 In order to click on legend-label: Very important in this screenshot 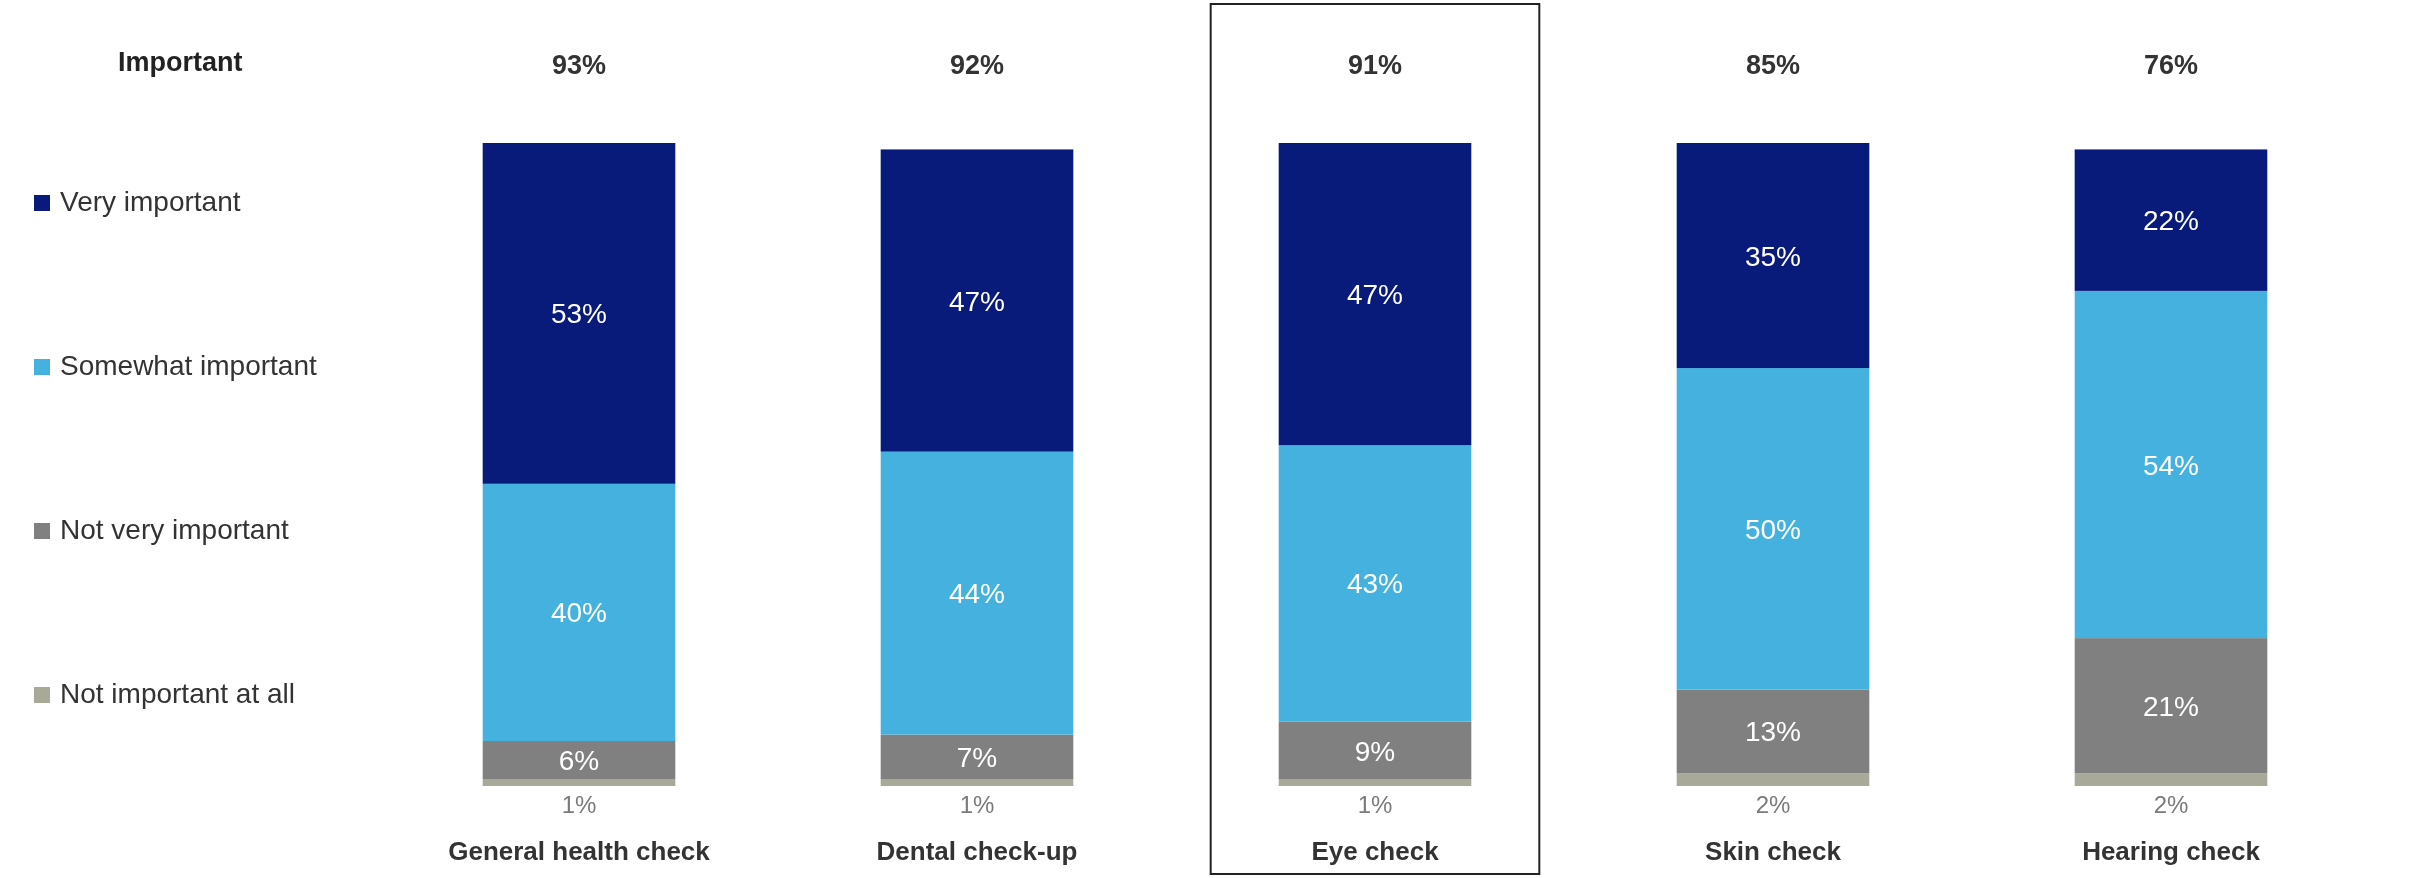, I will do `click(150, 201)`.